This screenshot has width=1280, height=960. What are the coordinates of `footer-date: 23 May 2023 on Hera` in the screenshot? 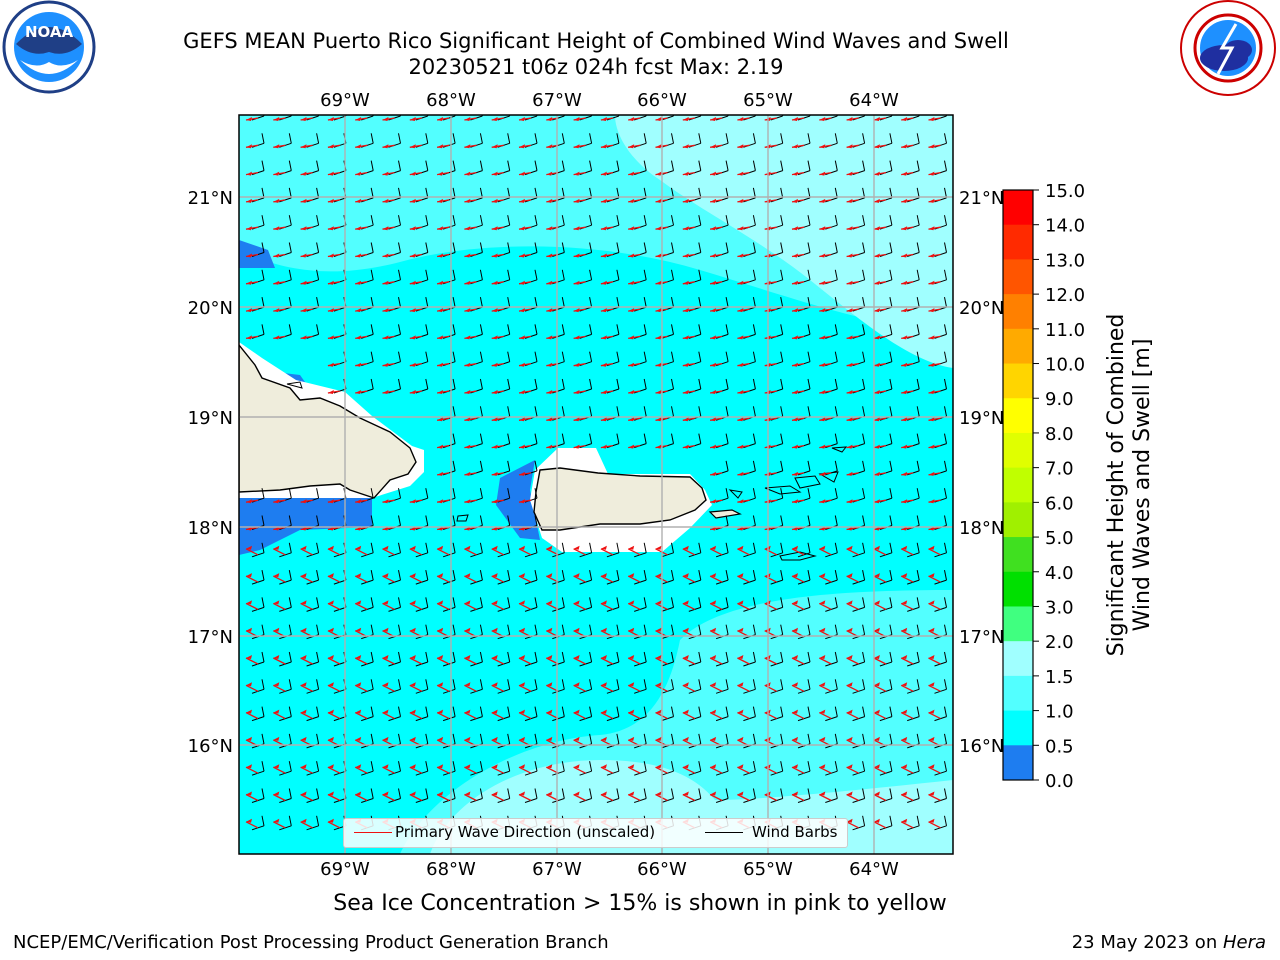 It's located at (1169, 942).